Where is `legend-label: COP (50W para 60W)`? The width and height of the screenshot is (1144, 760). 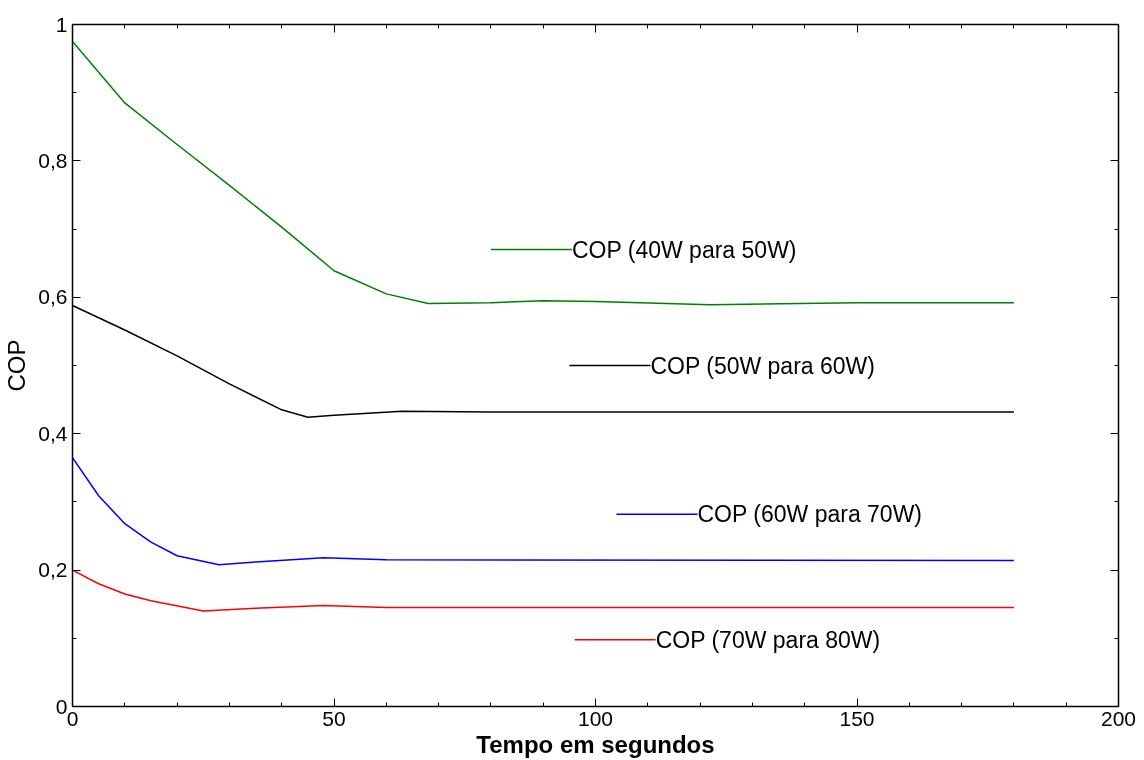 legend-label: COP (50W para 60W) is located at coordinates (762, 365).